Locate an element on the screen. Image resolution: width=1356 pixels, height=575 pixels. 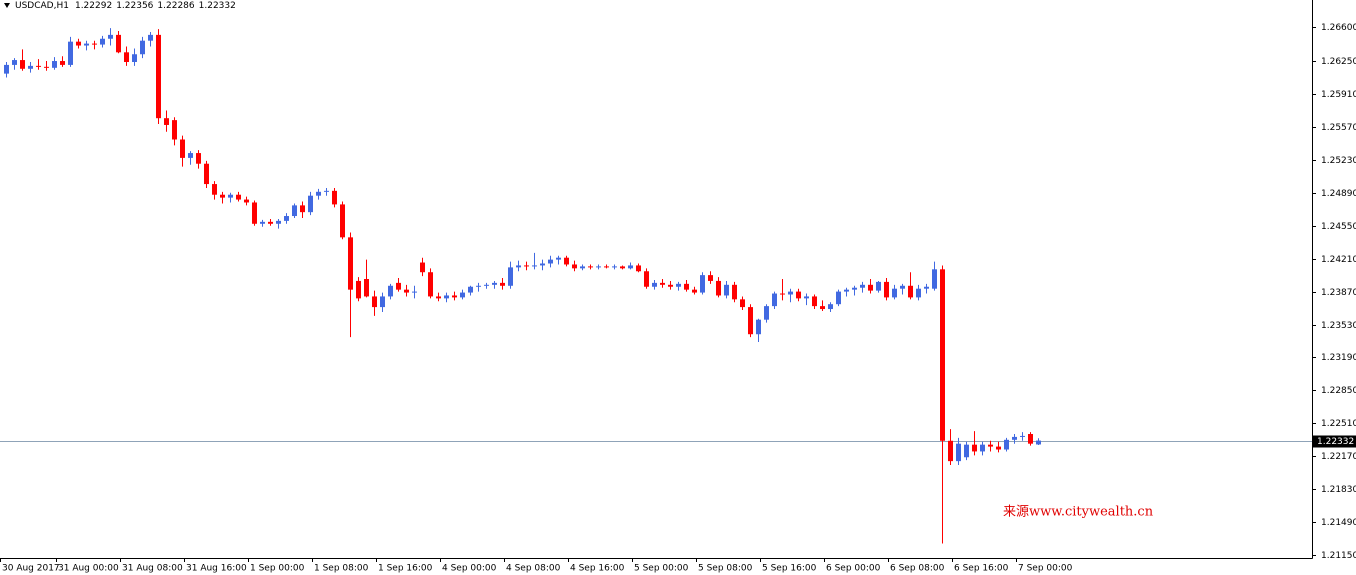
x-tick-label: 1 Sep 00:00 is located at coordinates (277, 569).